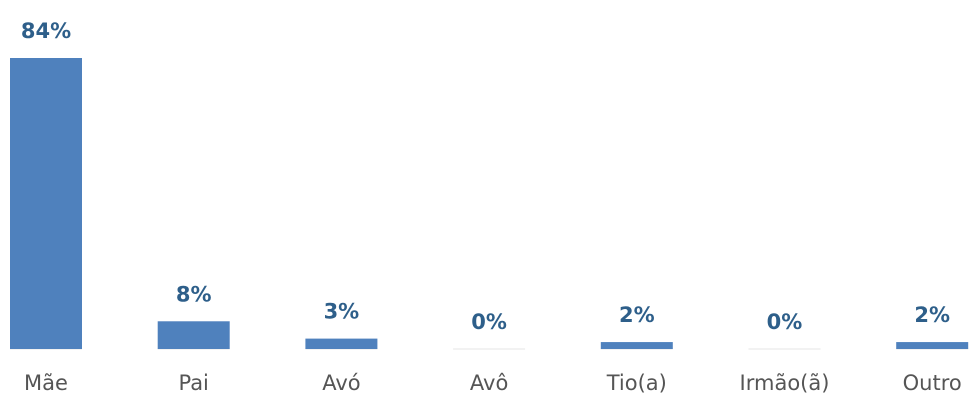  Describe the element at coordinates (932, 383) in the screenshot. I see `x-tick-label: Outro` at that location.